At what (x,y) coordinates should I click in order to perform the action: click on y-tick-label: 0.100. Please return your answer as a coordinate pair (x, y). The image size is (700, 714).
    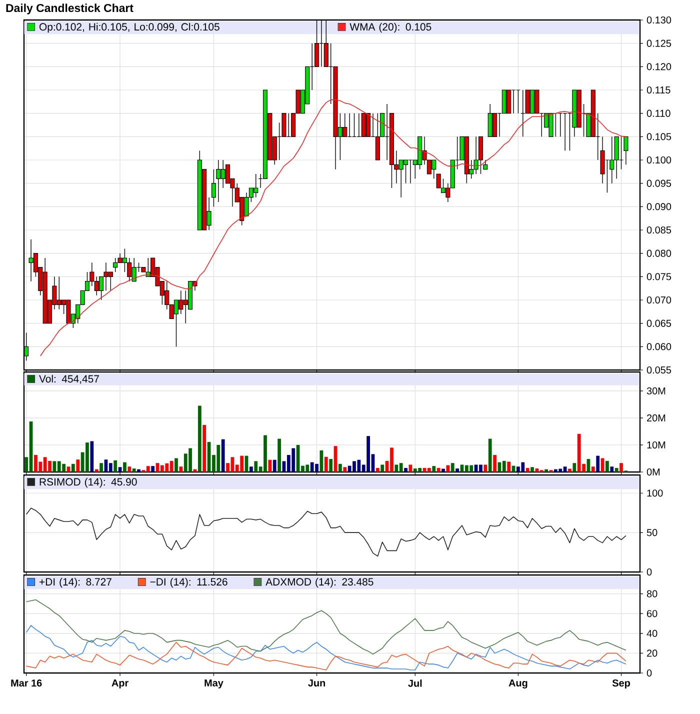
    Looking at the image, I should click on (659, 160).